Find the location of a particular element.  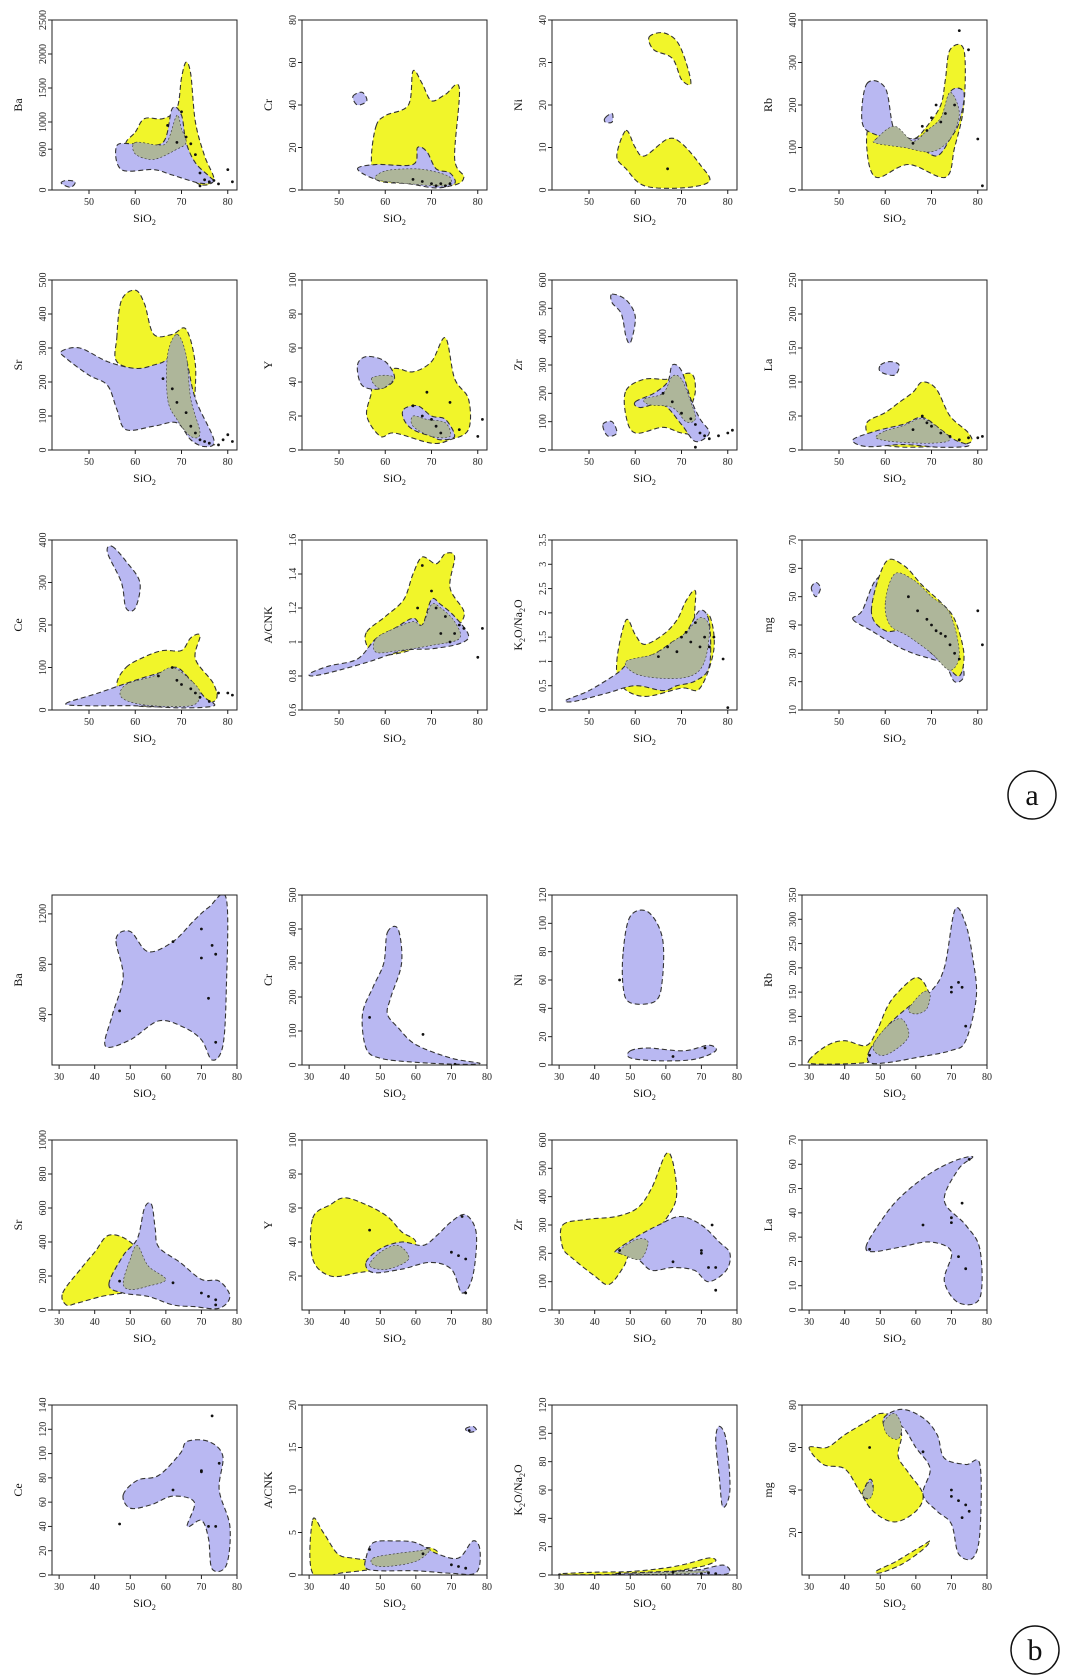

chart-b-1: 30 40 50 60 70 80 400 800 1200 SiO2 Ba is located at coordinates (126, 998).